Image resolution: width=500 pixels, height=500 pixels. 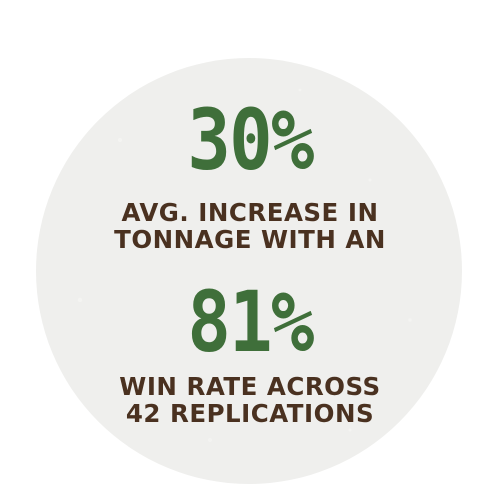 I want to click on stat-caption-win-rate: WIN RATE ACROSS 42 REPLICATIONS, so click(x=250, y=400).